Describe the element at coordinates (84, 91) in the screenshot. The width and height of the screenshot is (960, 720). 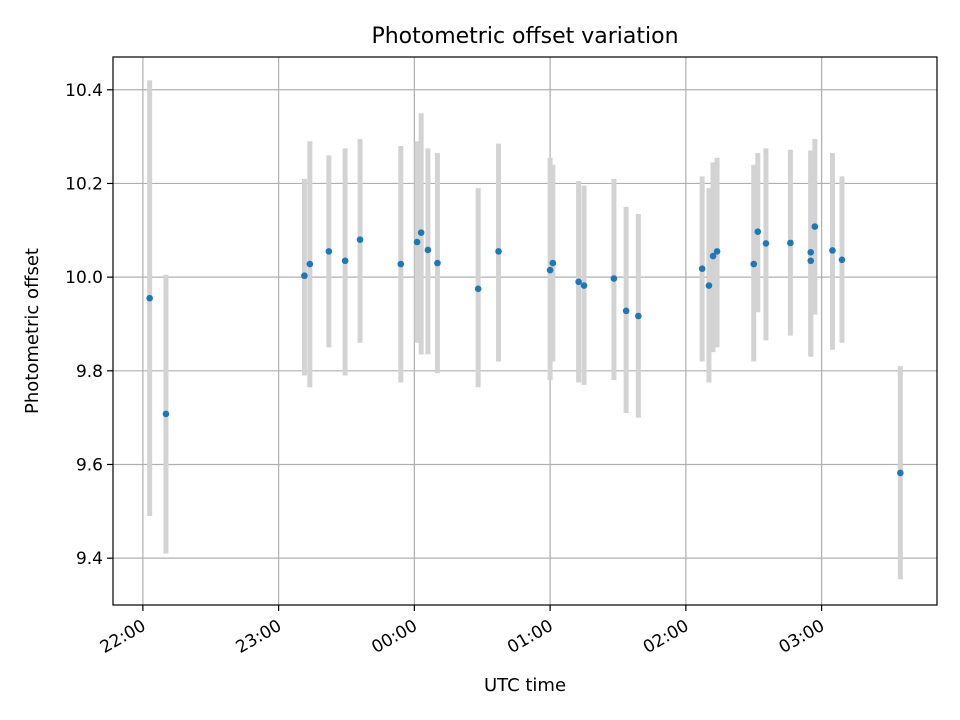
I see `y-tick-label: 10.4` at that location.